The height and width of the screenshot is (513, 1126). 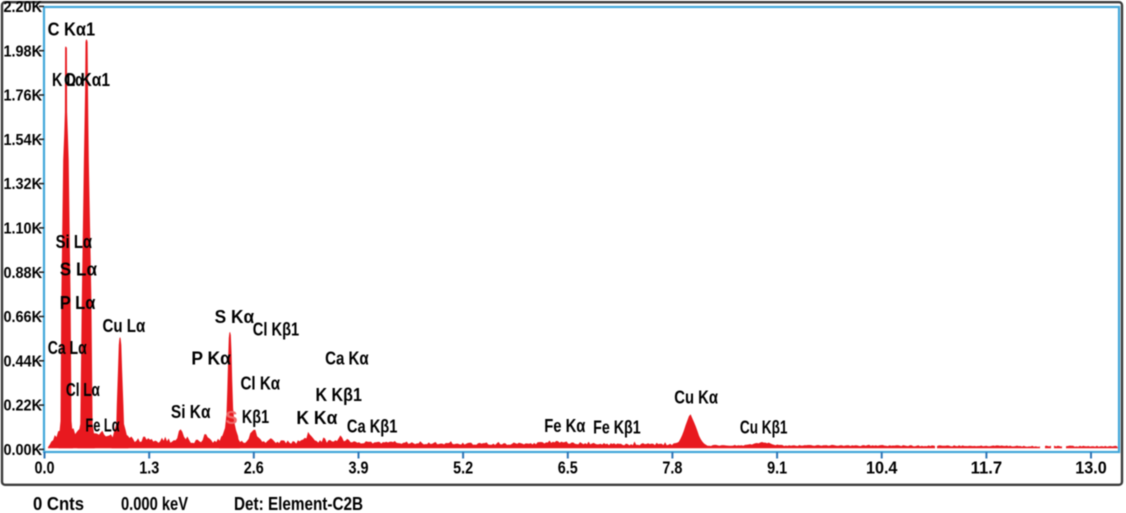 I want to click on svg-text: Fe Kβ1, so click(x=617, y=427).